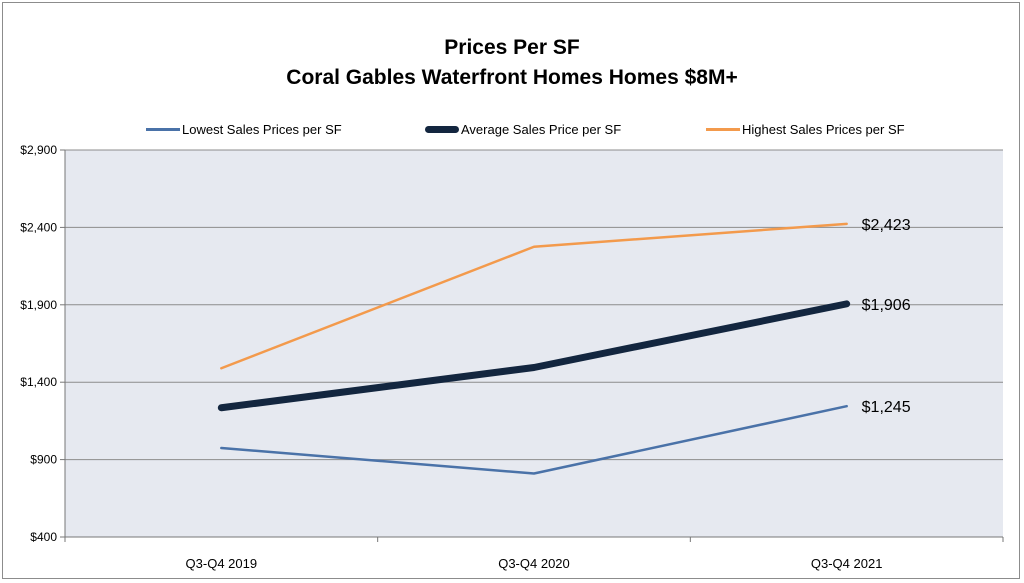 The image size is (1024, 583). What do you see at coordinates (163, 129) in the screenshot?
I see `legend-swatch-lowest` at bounding box center [163, 129].